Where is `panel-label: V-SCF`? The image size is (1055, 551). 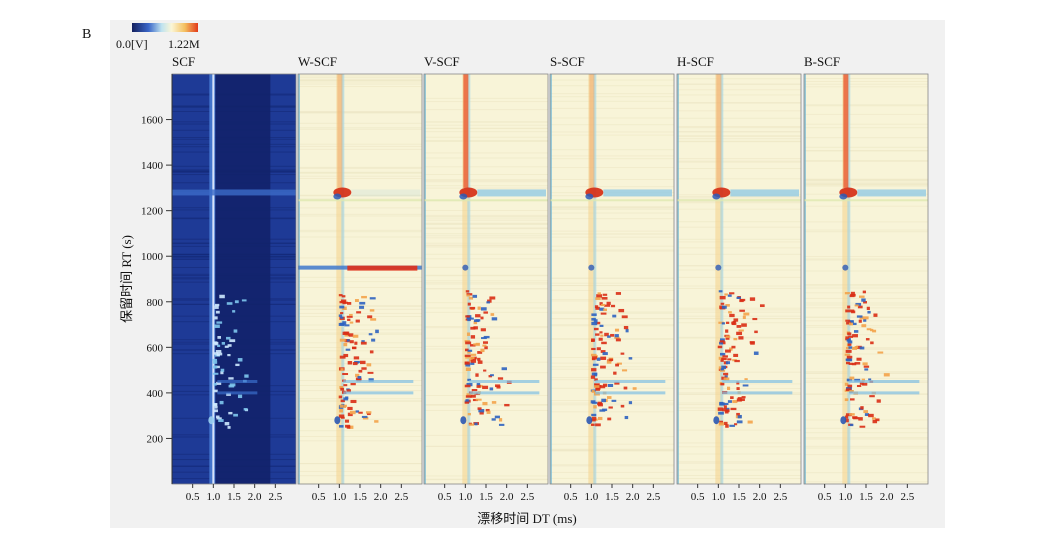
panel-label: V-SCF is located at coordinates (442, 61).